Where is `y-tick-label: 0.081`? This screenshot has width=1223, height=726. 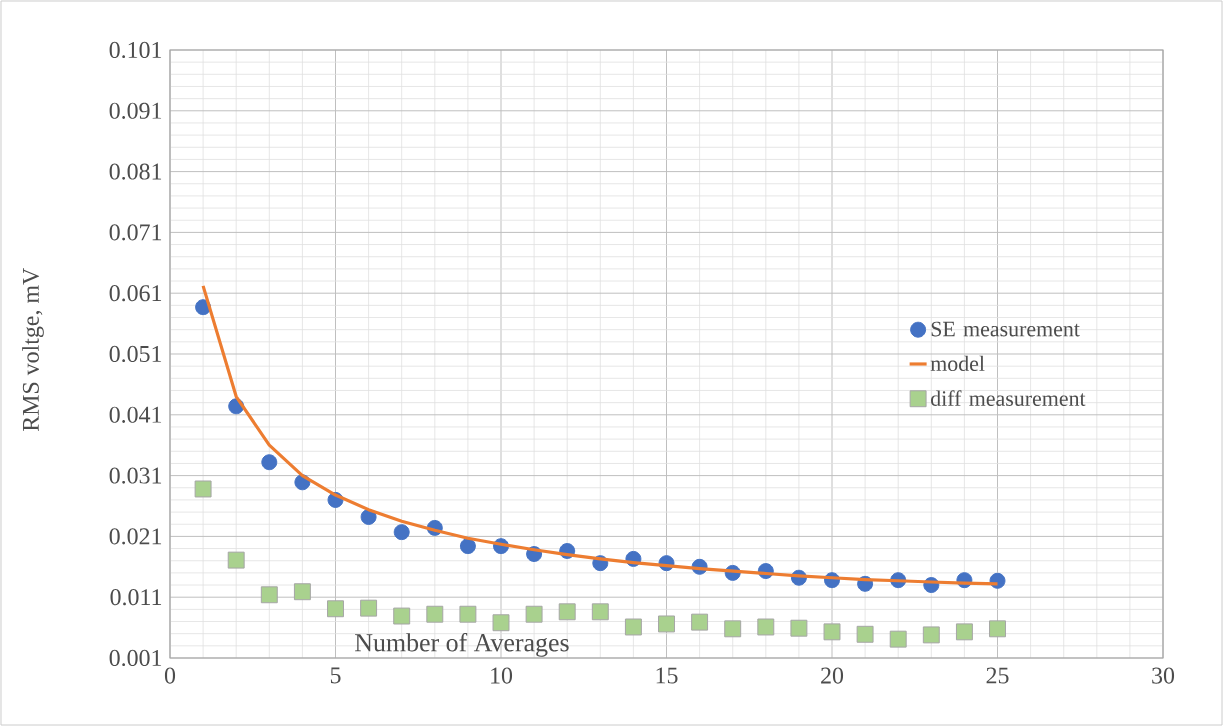 y-tick-label: 0.081 is located at coordinates (135, 171).